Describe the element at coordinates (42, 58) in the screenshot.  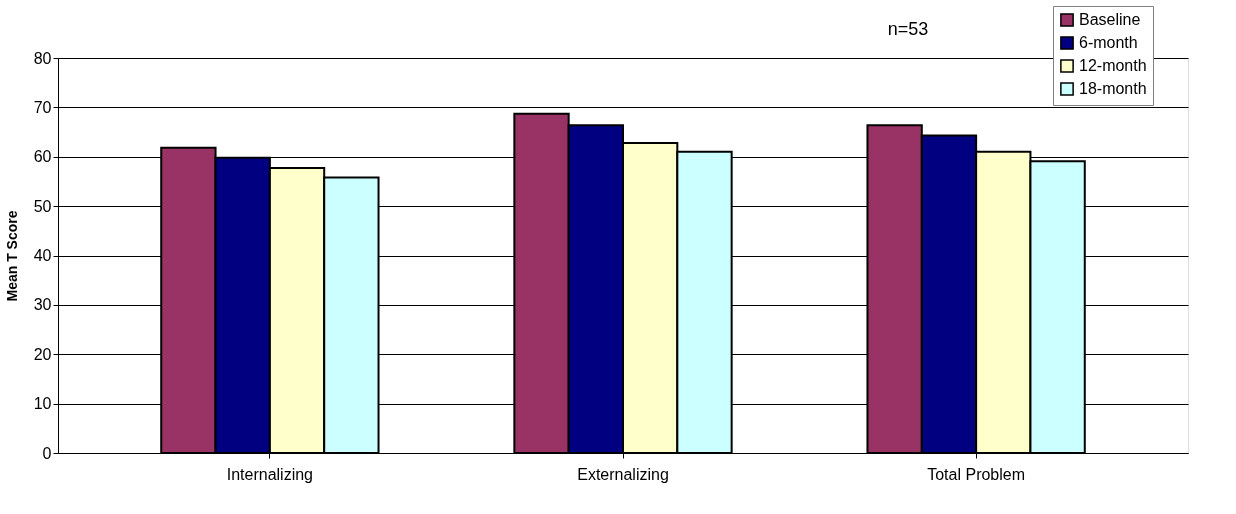
I see `y-tick-label: 80` at that location.